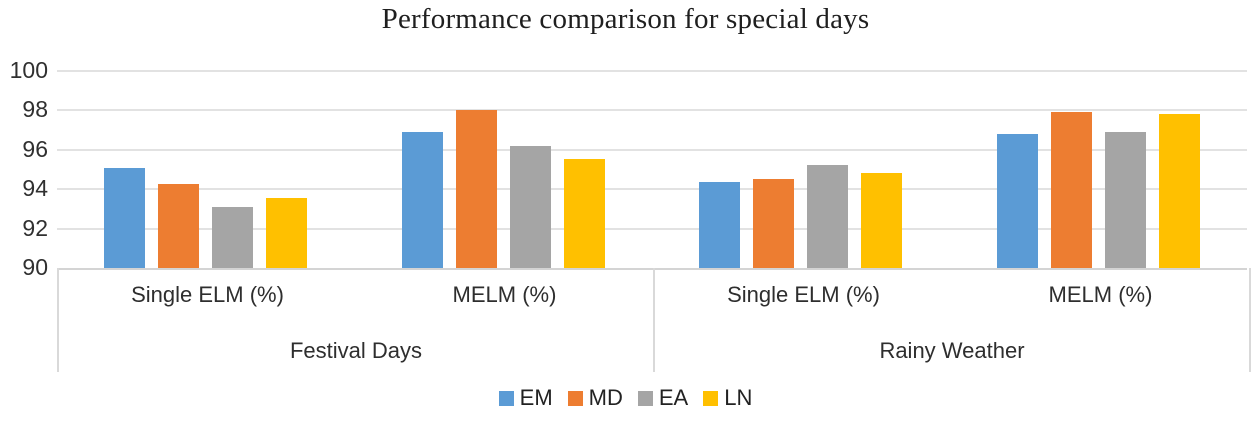 The width and height of the screenshot is (1251, 425). I want to click on y-tick-label-92: 92, so click(35, 227).